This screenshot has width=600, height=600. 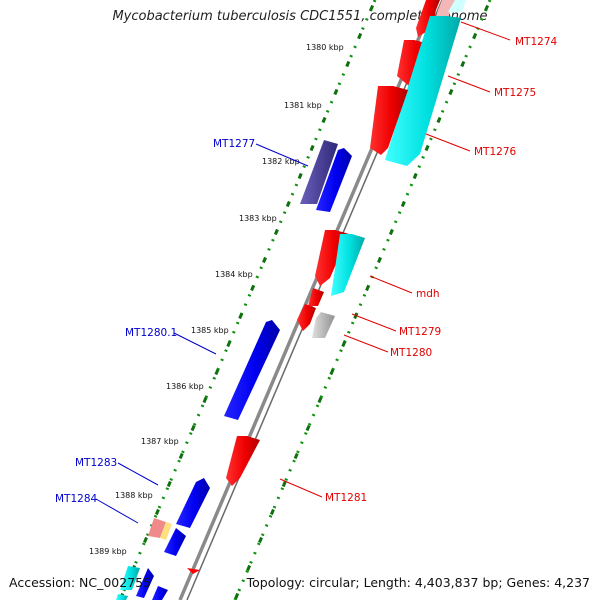 I want to click on scale-label-1389: 1389 kbp, so click(x=108, y=551).